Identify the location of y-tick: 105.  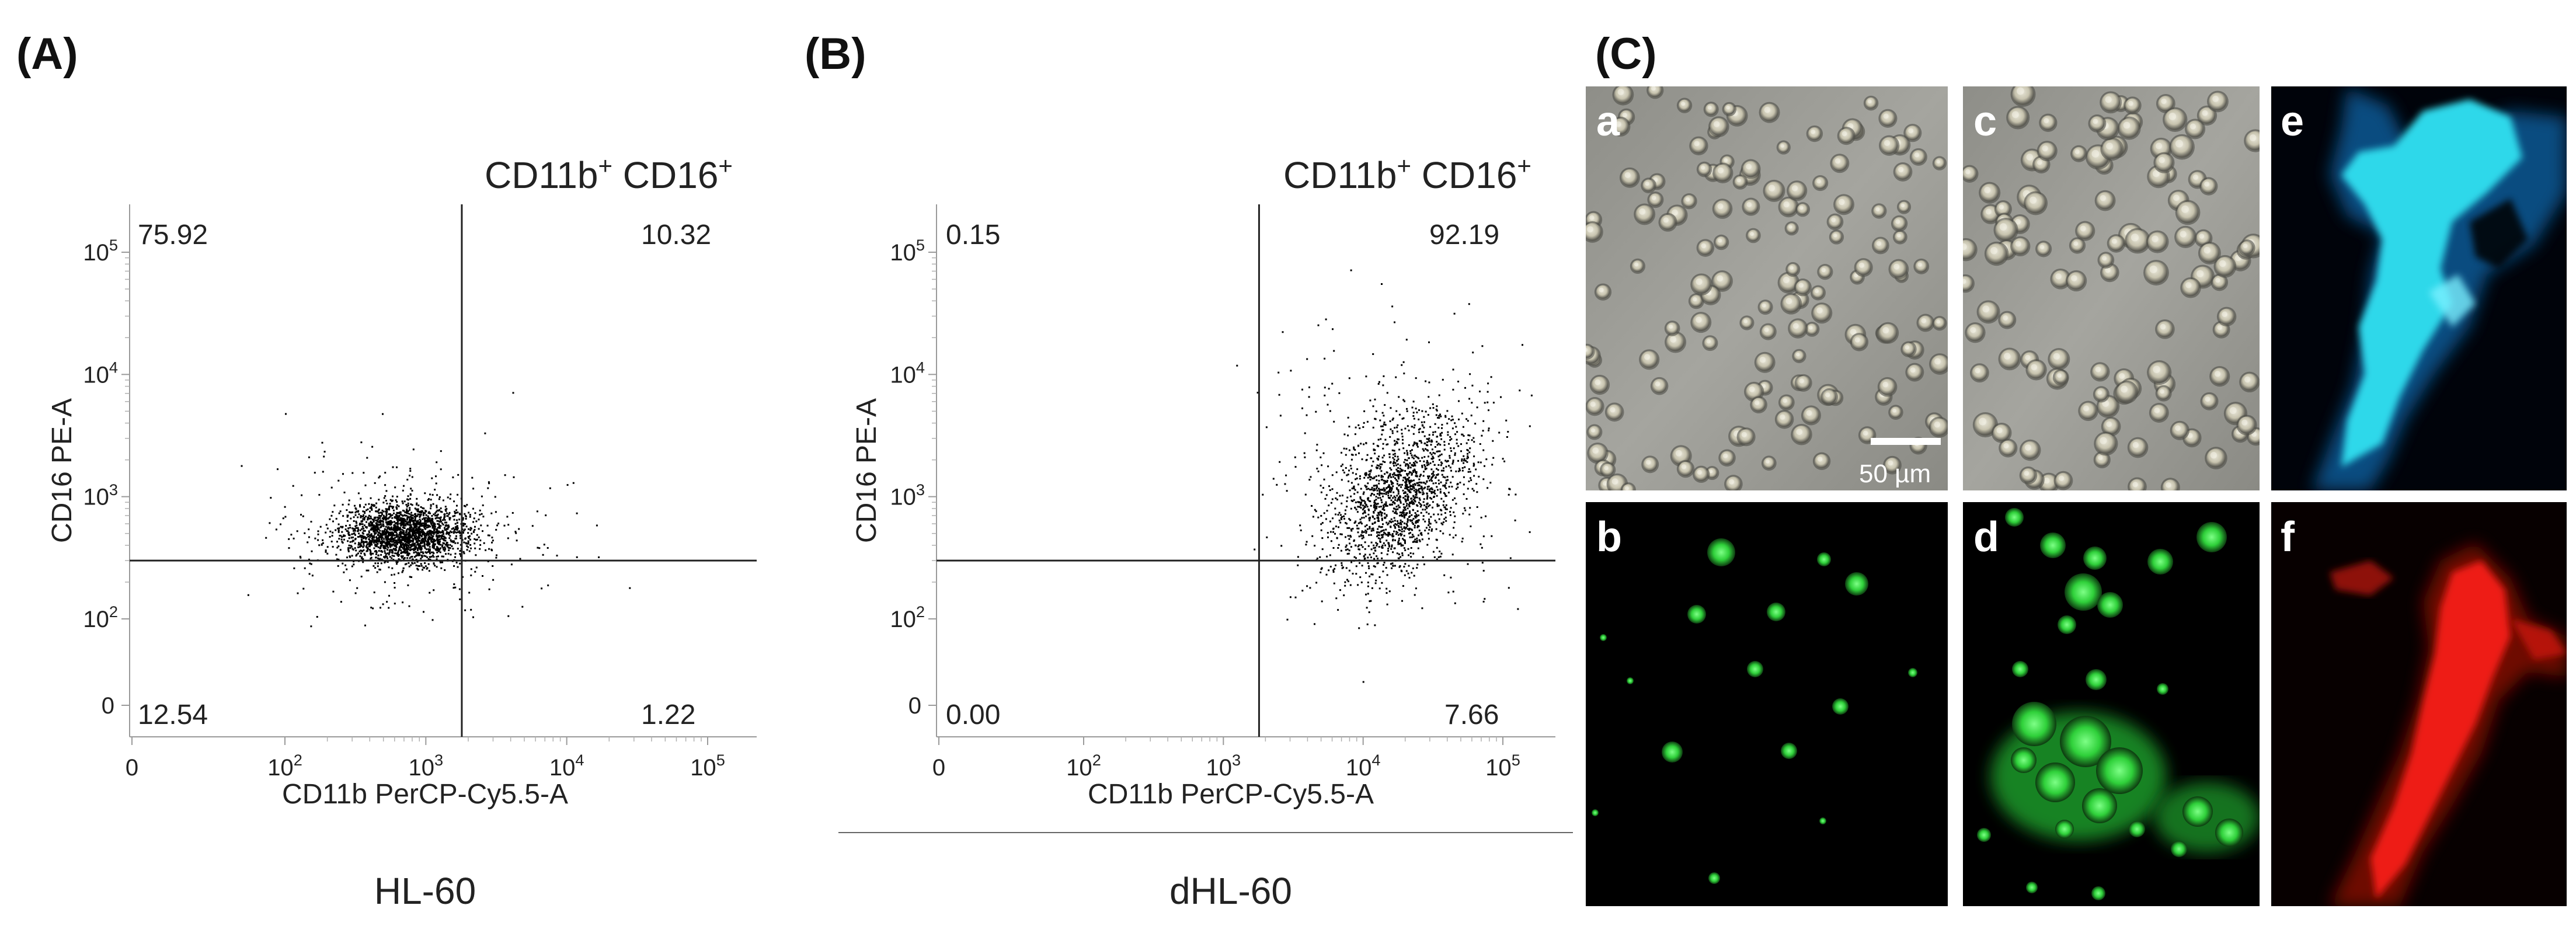
(913, 251).